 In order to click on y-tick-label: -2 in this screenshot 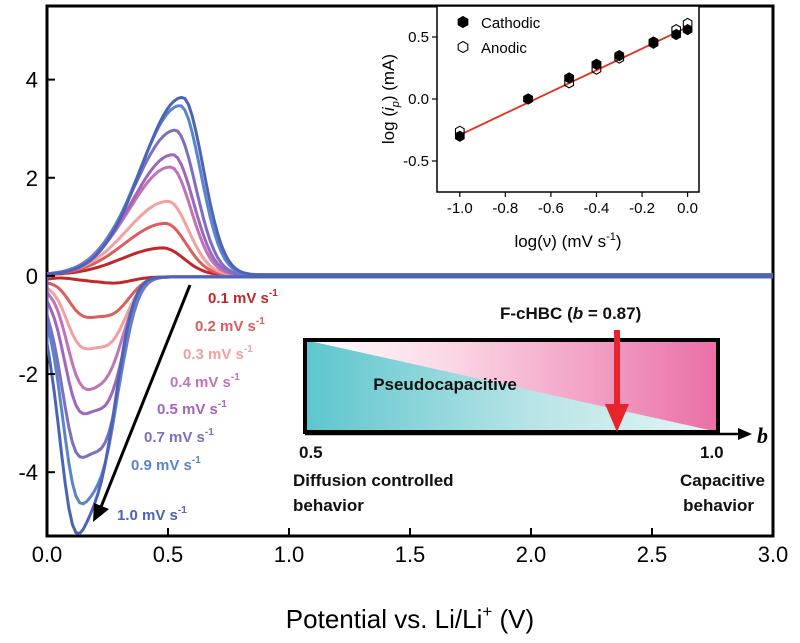, I will do `click(28, 374)`.